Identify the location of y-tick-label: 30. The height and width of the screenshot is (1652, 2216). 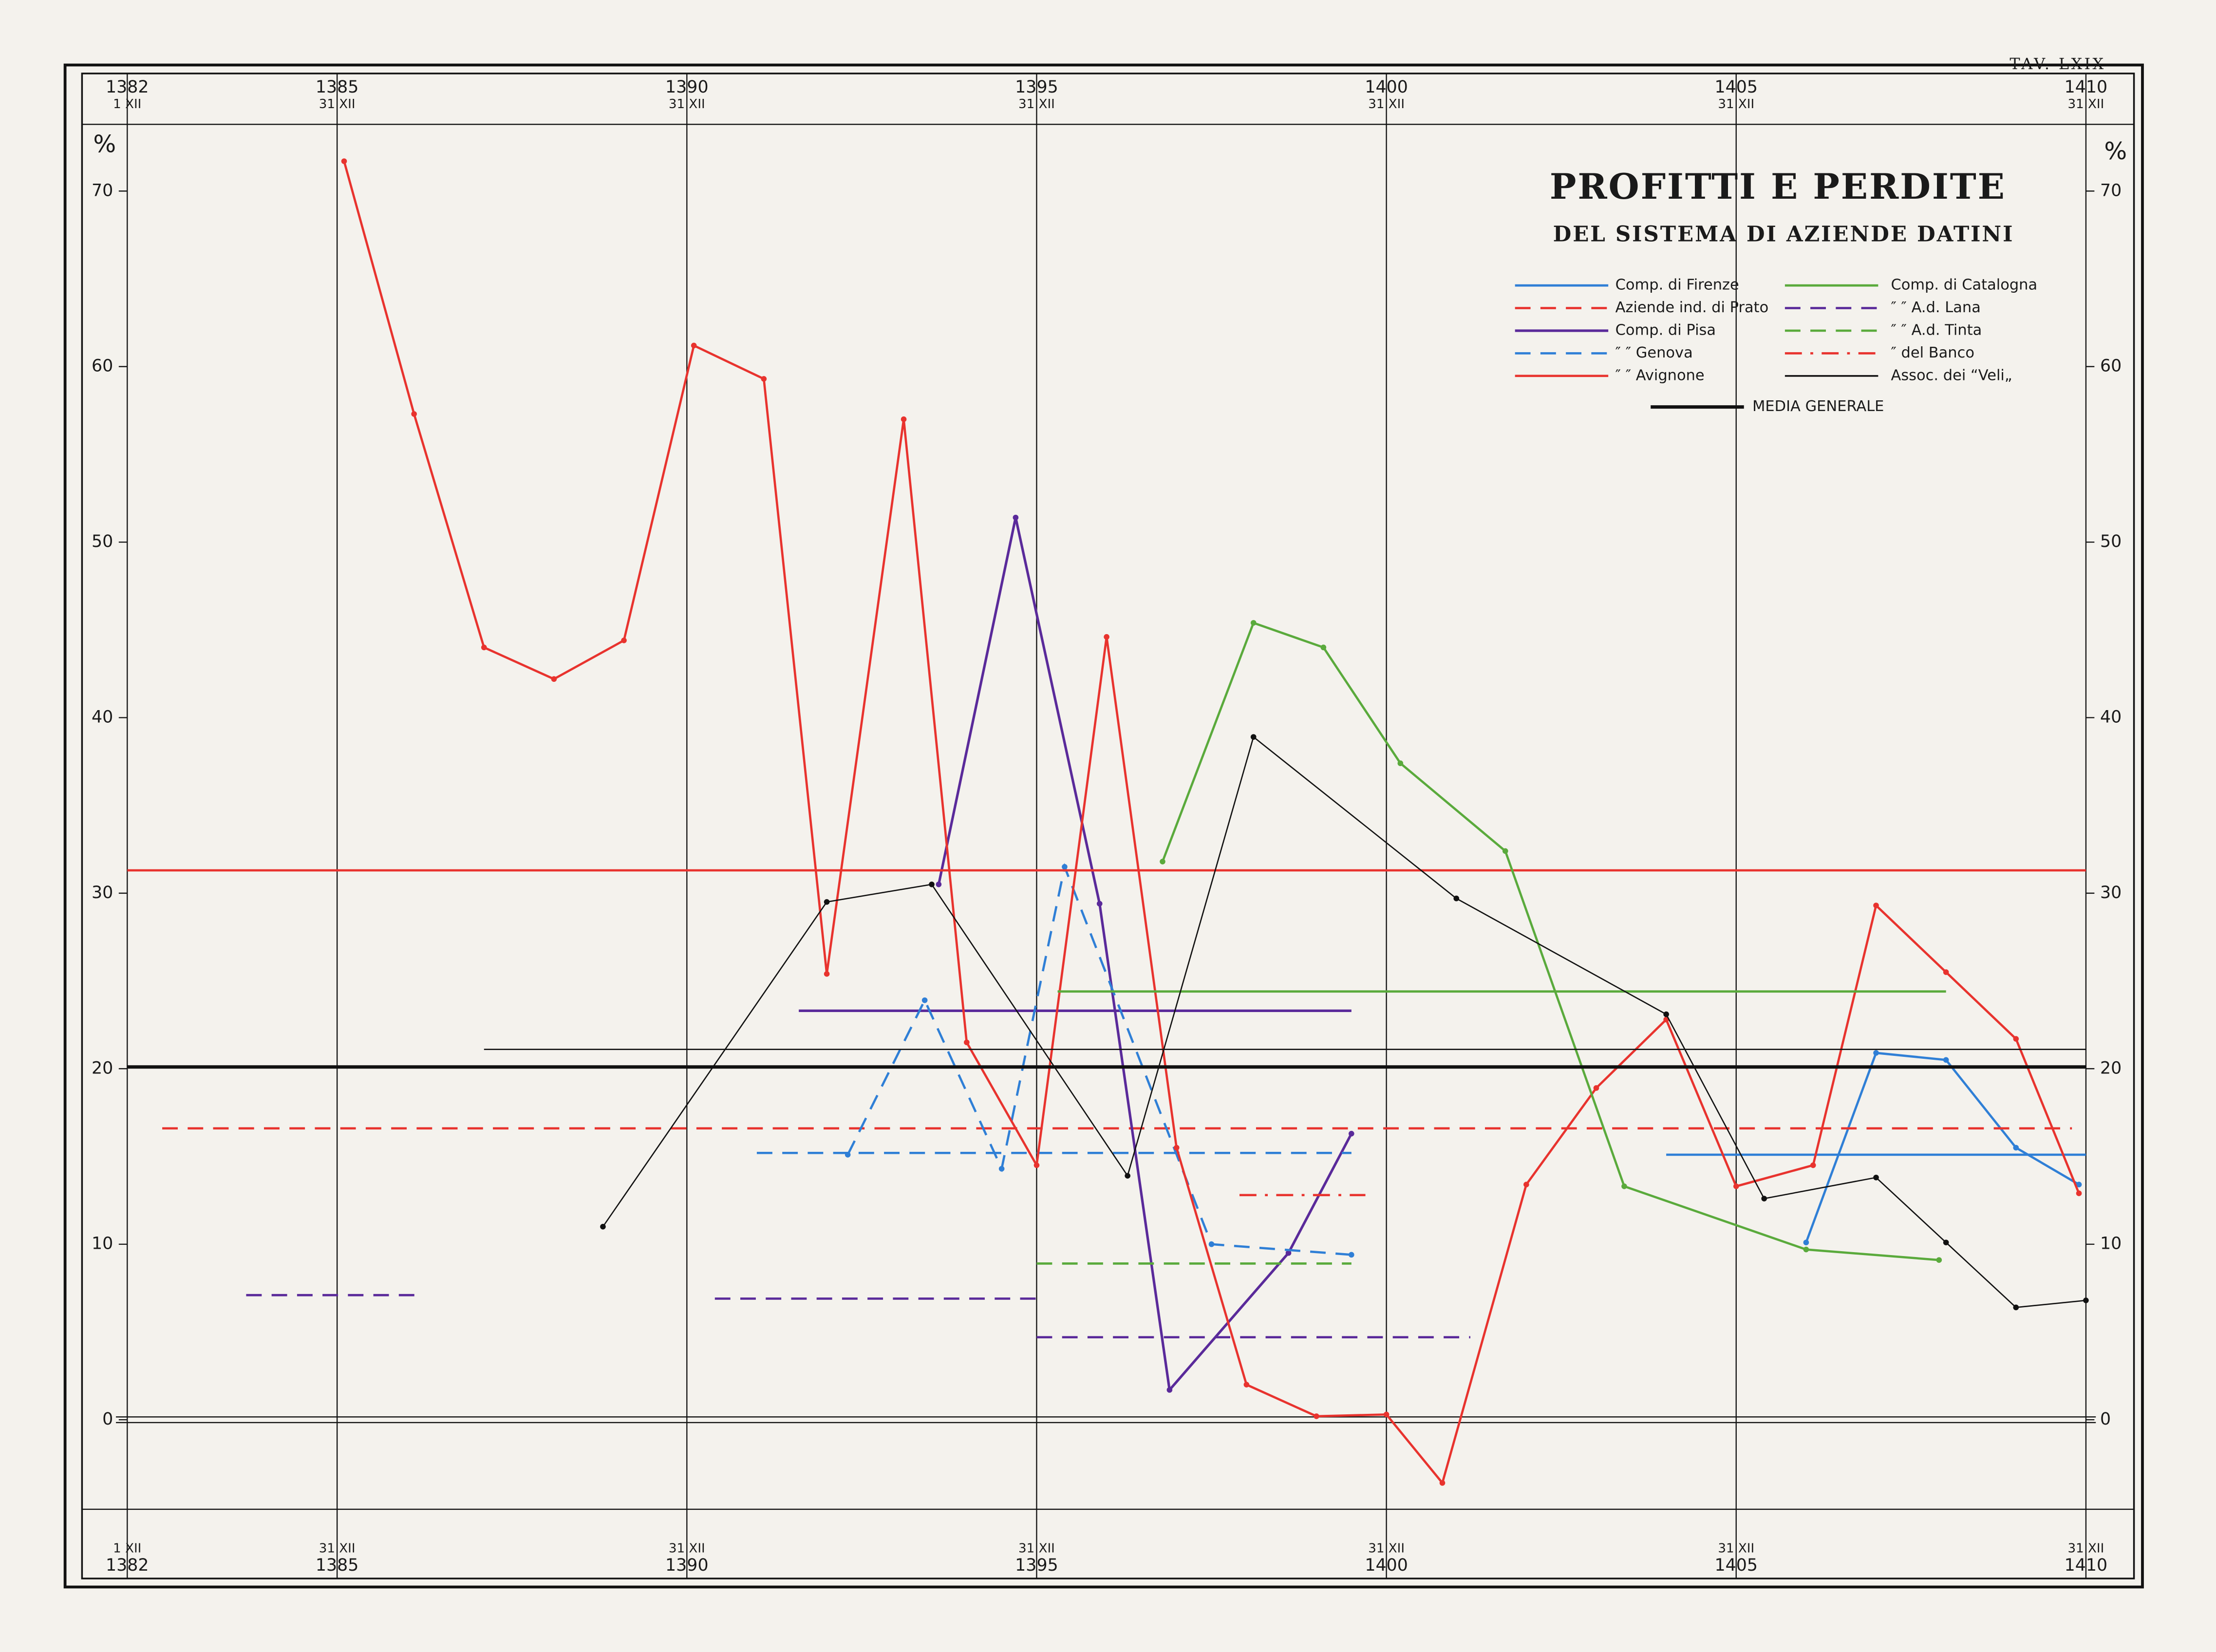
(102, 892).